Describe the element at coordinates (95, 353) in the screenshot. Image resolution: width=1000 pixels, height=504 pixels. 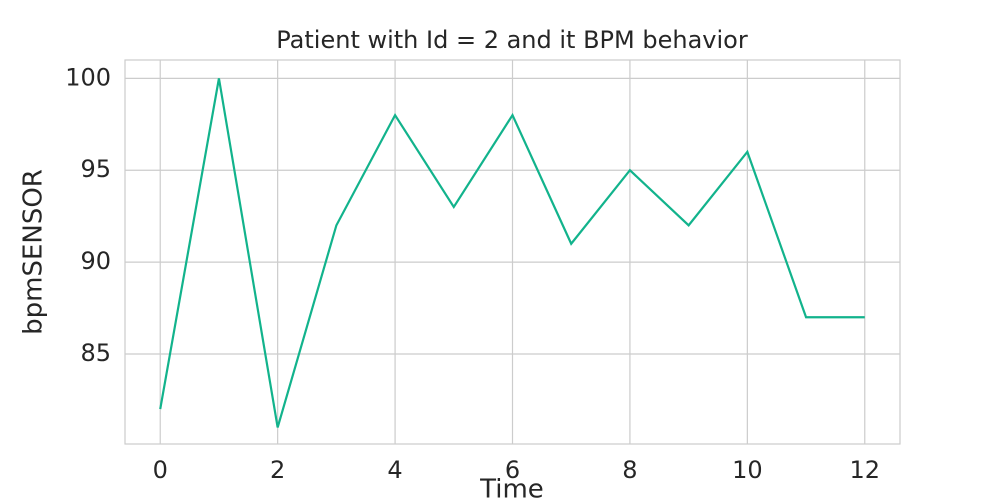
I see `y-tick-label: 85` at that location.